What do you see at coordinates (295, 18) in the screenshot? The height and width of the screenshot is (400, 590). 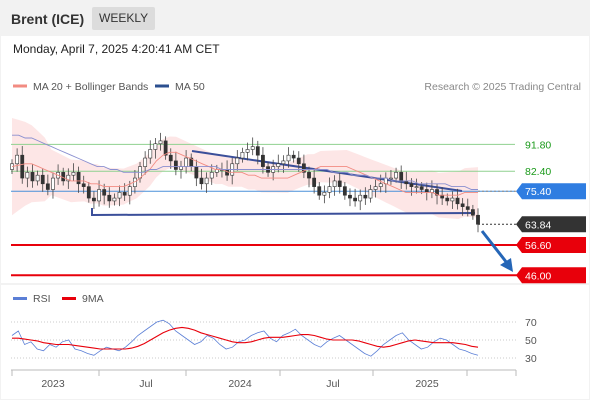 I see `header: Brent (ICE) WEEKLY` at bounding box center [295, 18].